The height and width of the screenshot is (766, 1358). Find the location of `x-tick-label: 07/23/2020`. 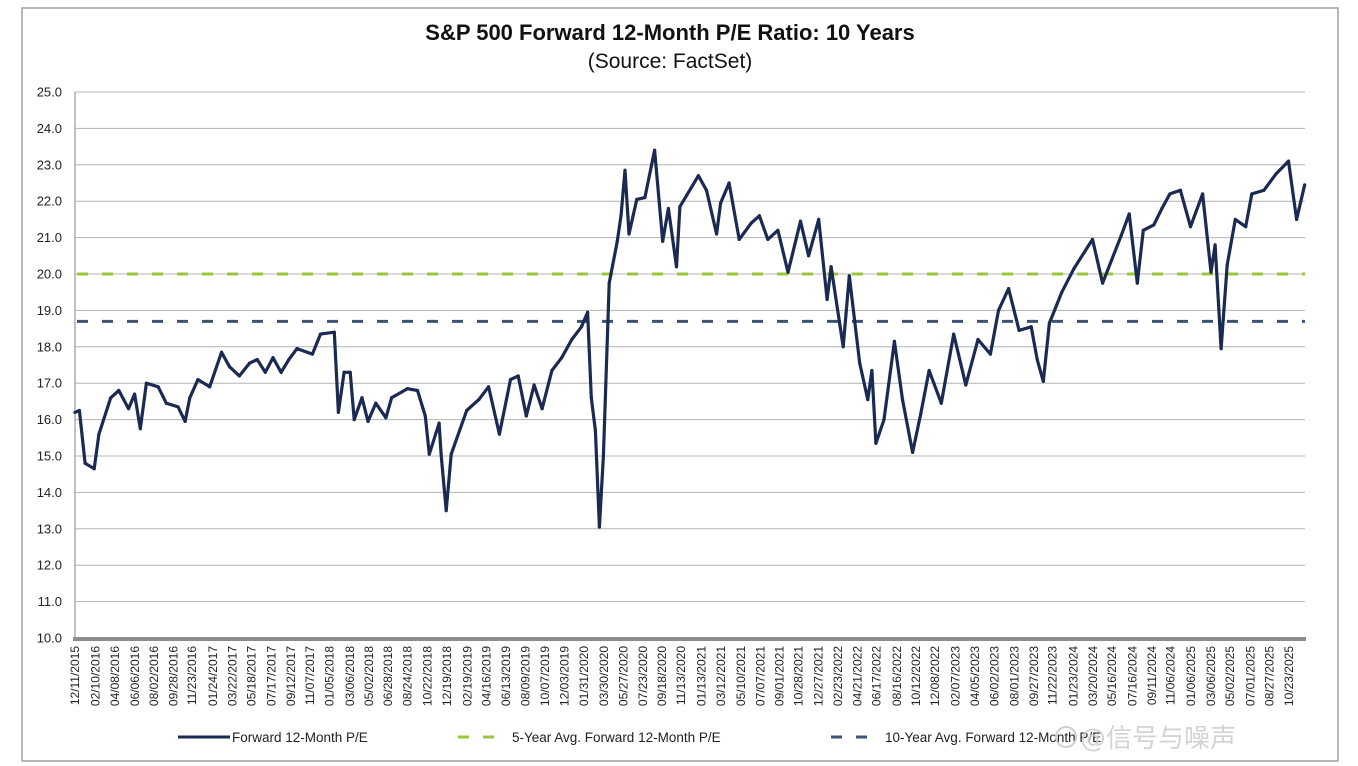

x-tick-label: 07/23/2020 is located at coordinates (643, 676).